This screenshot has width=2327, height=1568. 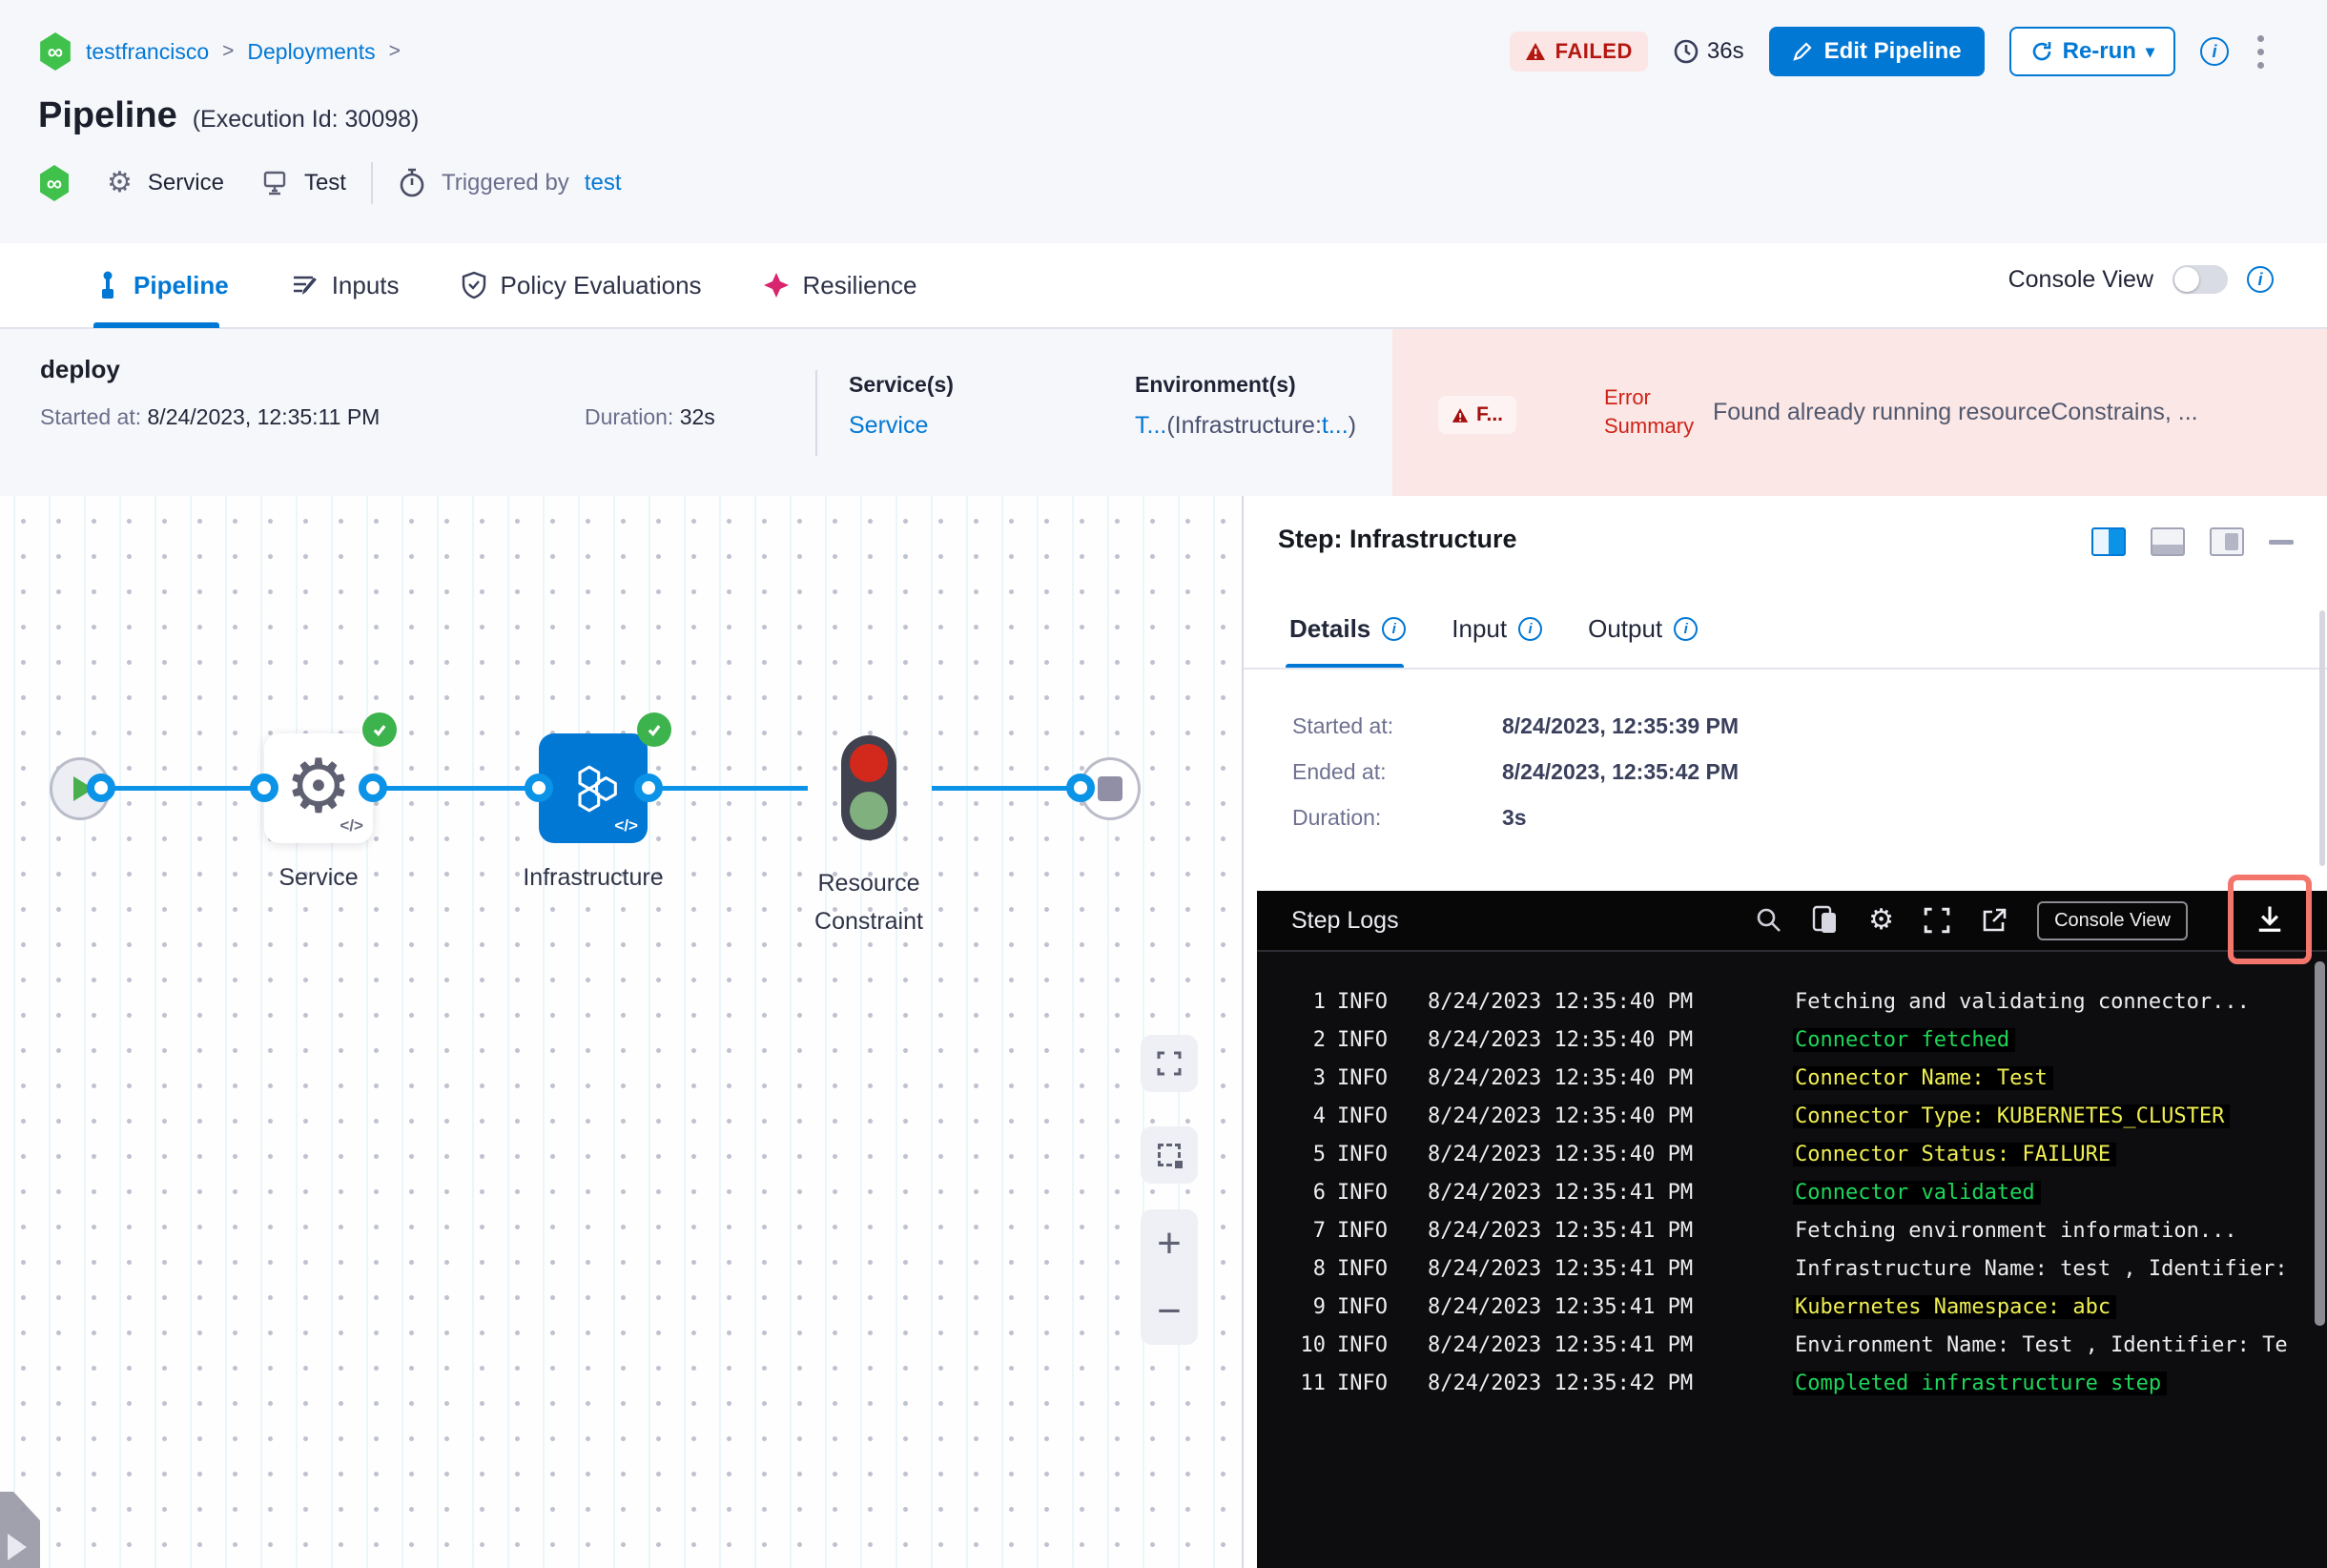 I want to click on rerun-button: Re-run ▾, so click(x=2091, y=51).